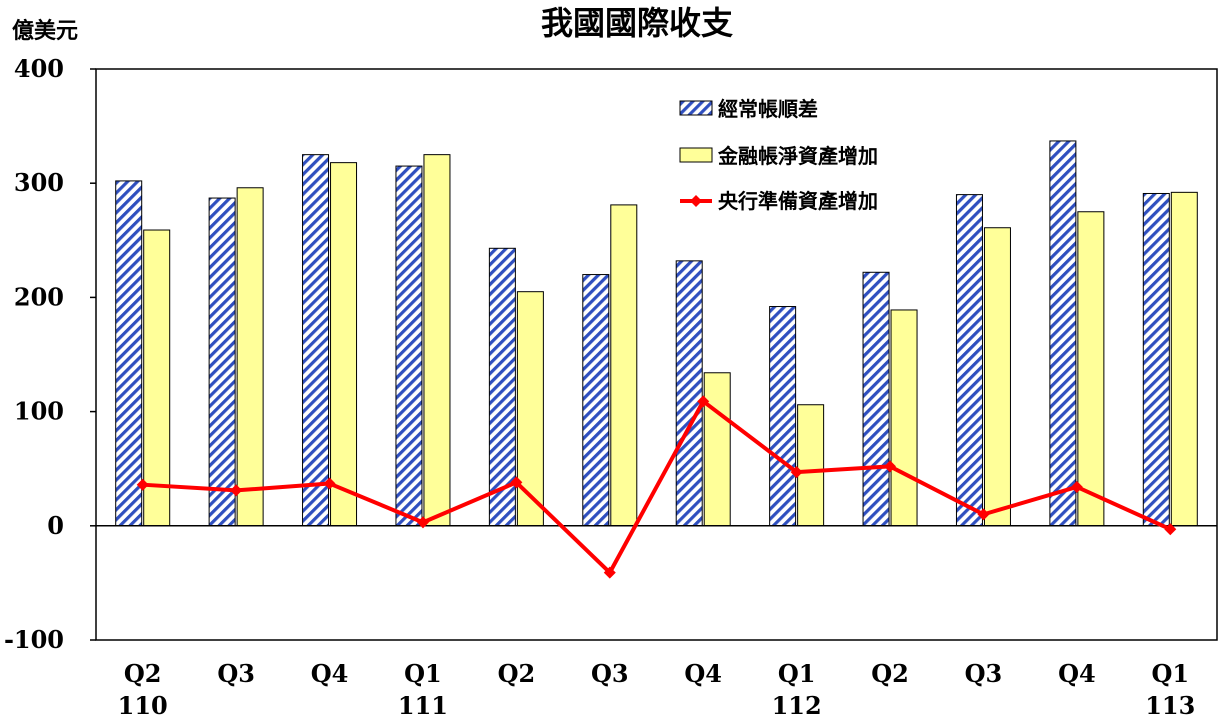  What do you see at coordinates (143, 705) in the screenshot?
I see `x-tick-label-year: 110` at bounding box center [143, 705].